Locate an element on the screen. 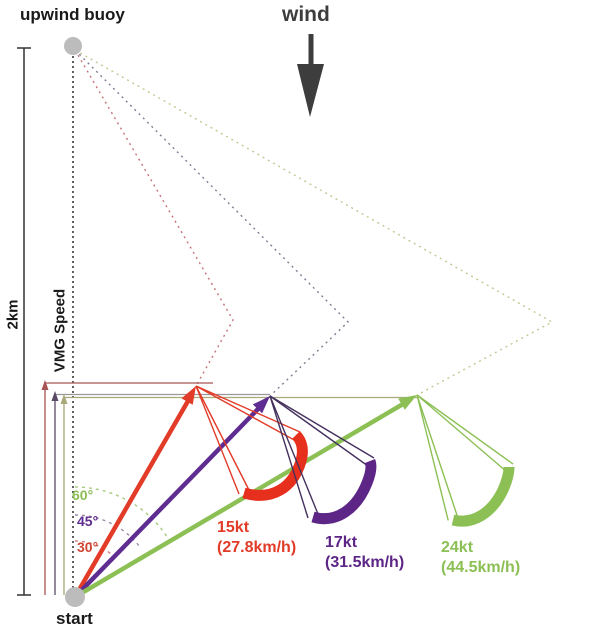  boat-vector-15kt is located at coordinates (134, 492).